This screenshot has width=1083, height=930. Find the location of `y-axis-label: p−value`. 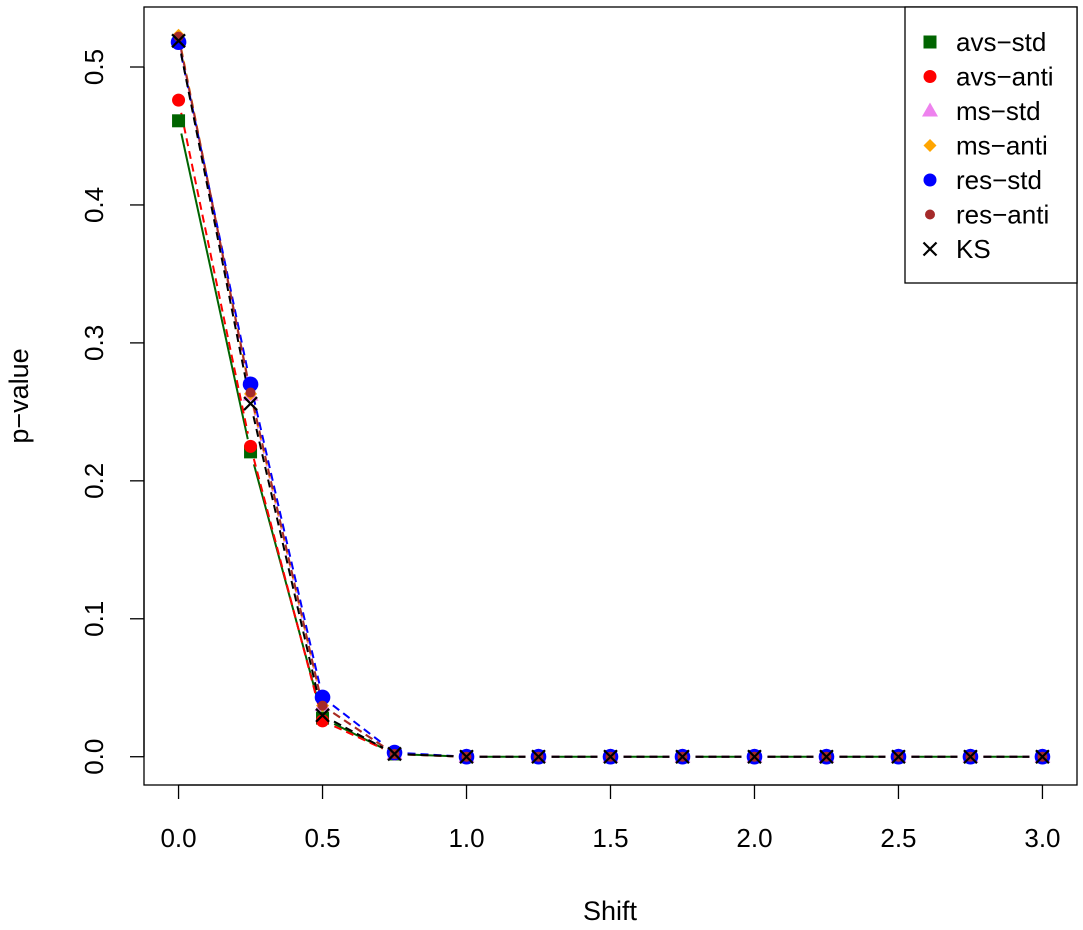

y-axis-label: p−value is located at coordinates (19, 395).